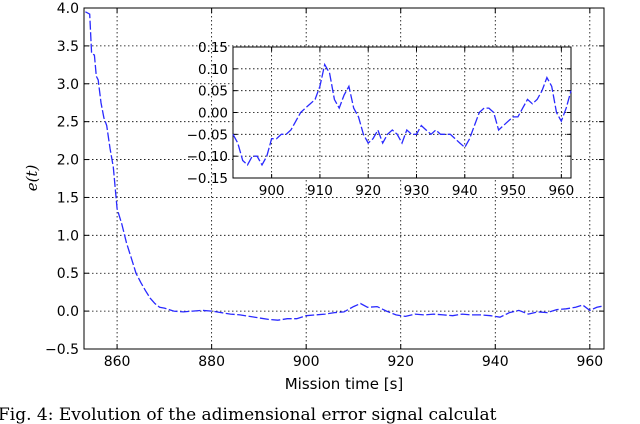 This screenshot has width=640, height=424. Describe the element at coordinates (68, 274) in the screenshot. I see `main-y-tick-label: 0.5` at that location.